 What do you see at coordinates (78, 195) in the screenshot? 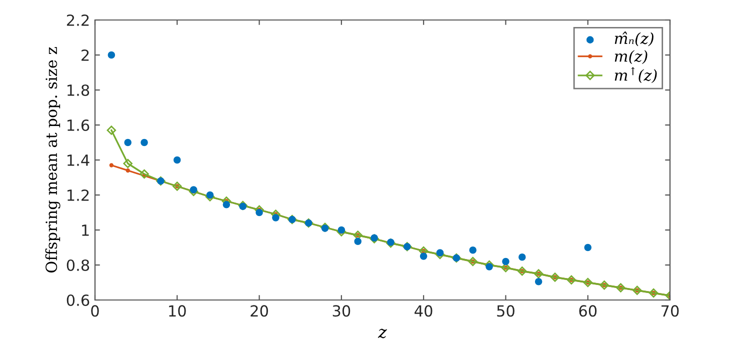
I see `y-tick-label: 1.2` at bounding box center [78, 195].